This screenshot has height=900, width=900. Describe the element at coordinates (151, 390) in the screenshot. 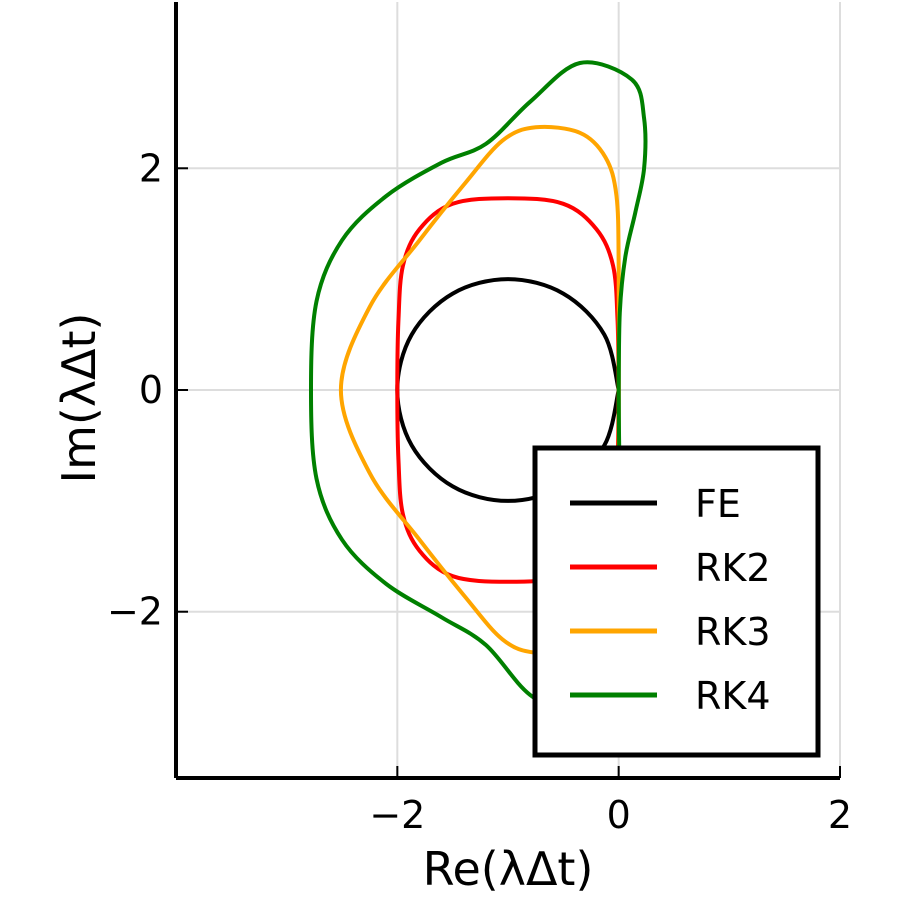

I see `y-tick-label: 0` at that location.